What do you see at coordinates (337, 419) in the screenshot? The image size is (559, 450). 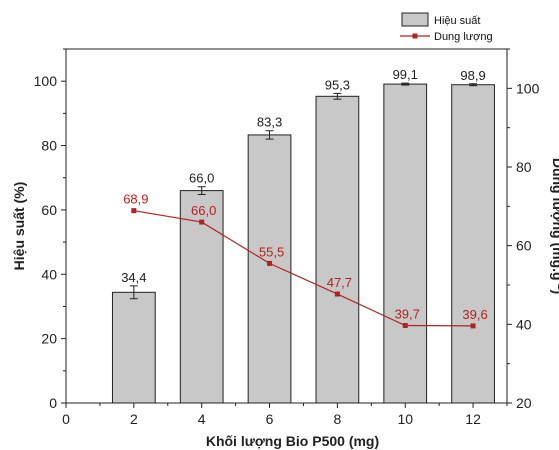 I see `x-tick-label: 8` at bounding box center [337, 419].